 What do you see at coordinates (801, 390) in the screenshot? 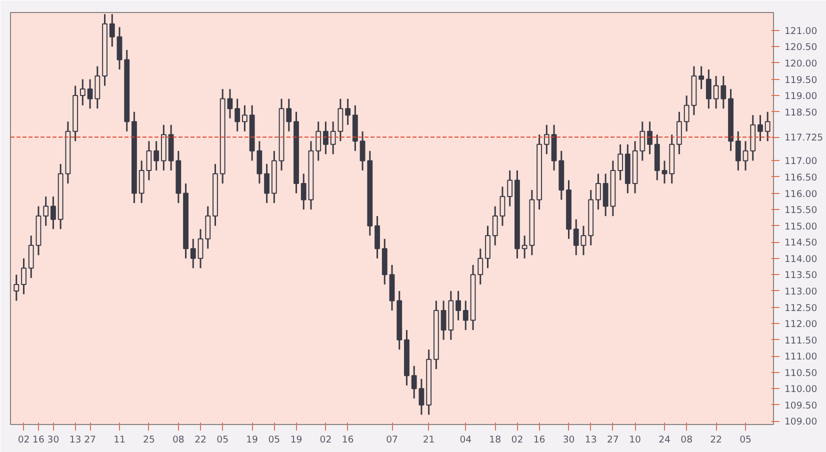
I see `y-tick-label: 110.00` at bounding box center [801, 390].